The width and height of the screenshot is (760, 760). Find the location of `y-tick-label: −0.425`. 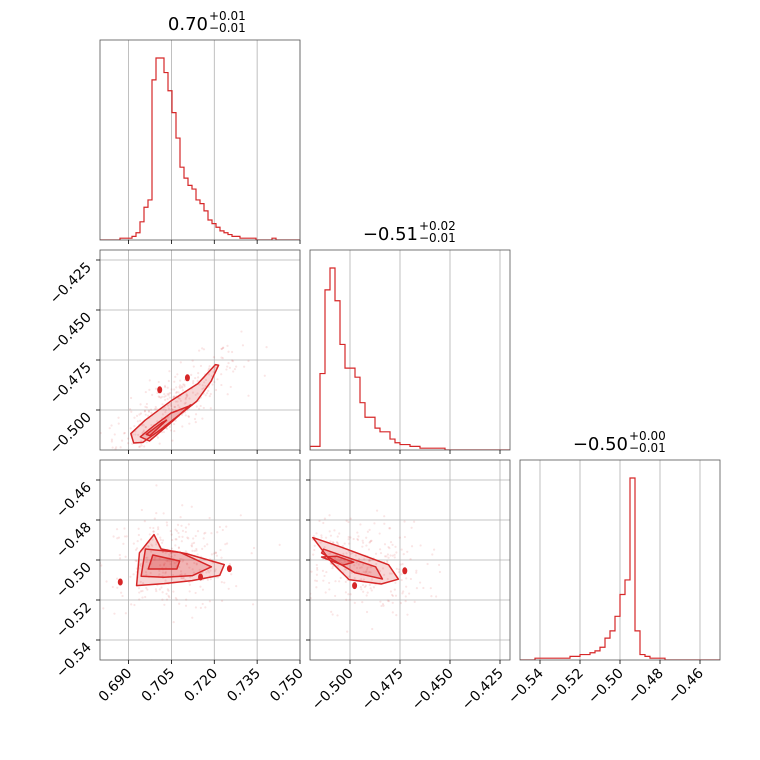

y-tick-label: −0.425 is located at coordinates (71, 284).